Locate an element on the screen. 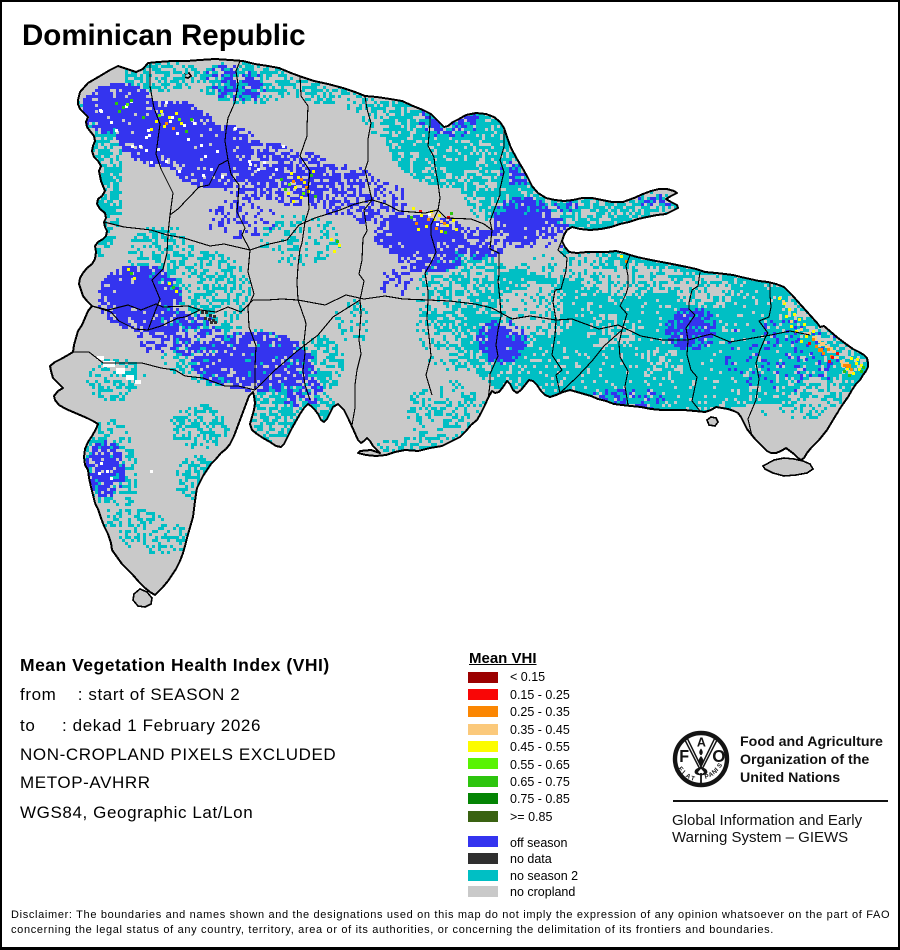 Image resolution: width=900 pixels, height=950 pixels. svg-text: N is located at coordinates (715, 772).